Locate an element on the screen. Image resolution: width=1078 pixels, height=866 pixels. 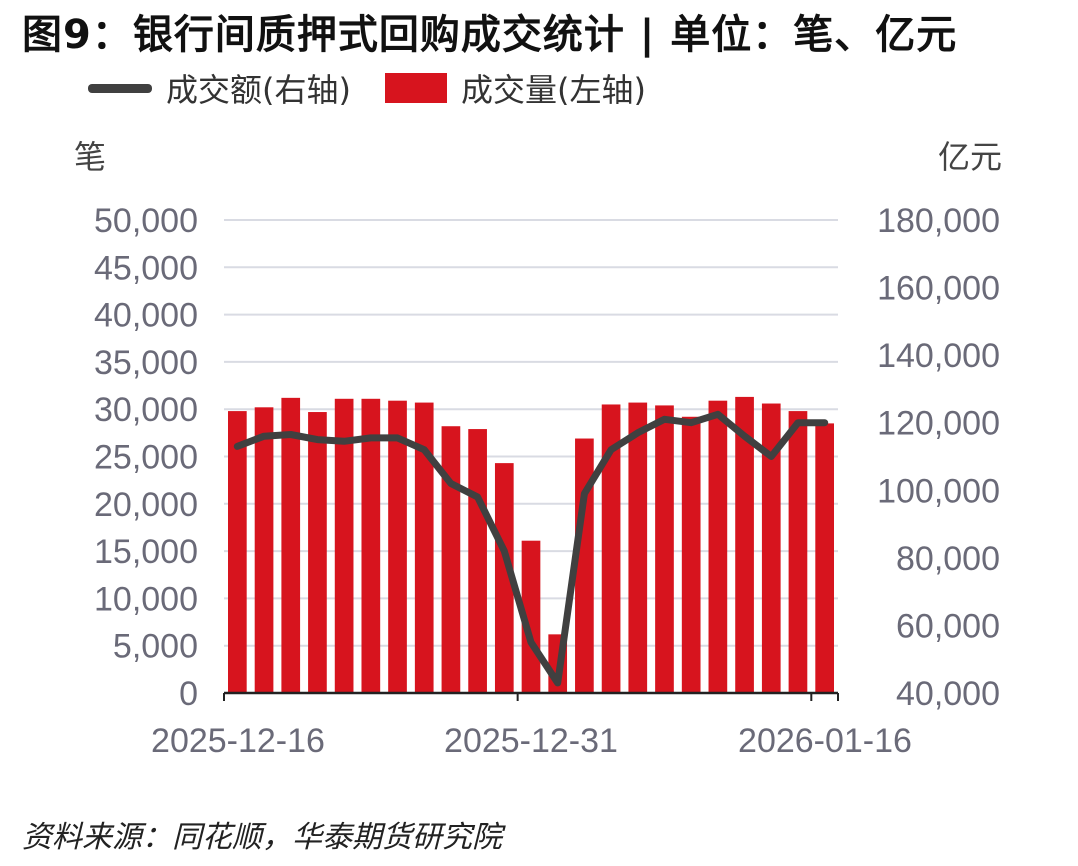
y-right-tick-label: 120,000 is located at coordinates (938, 424).